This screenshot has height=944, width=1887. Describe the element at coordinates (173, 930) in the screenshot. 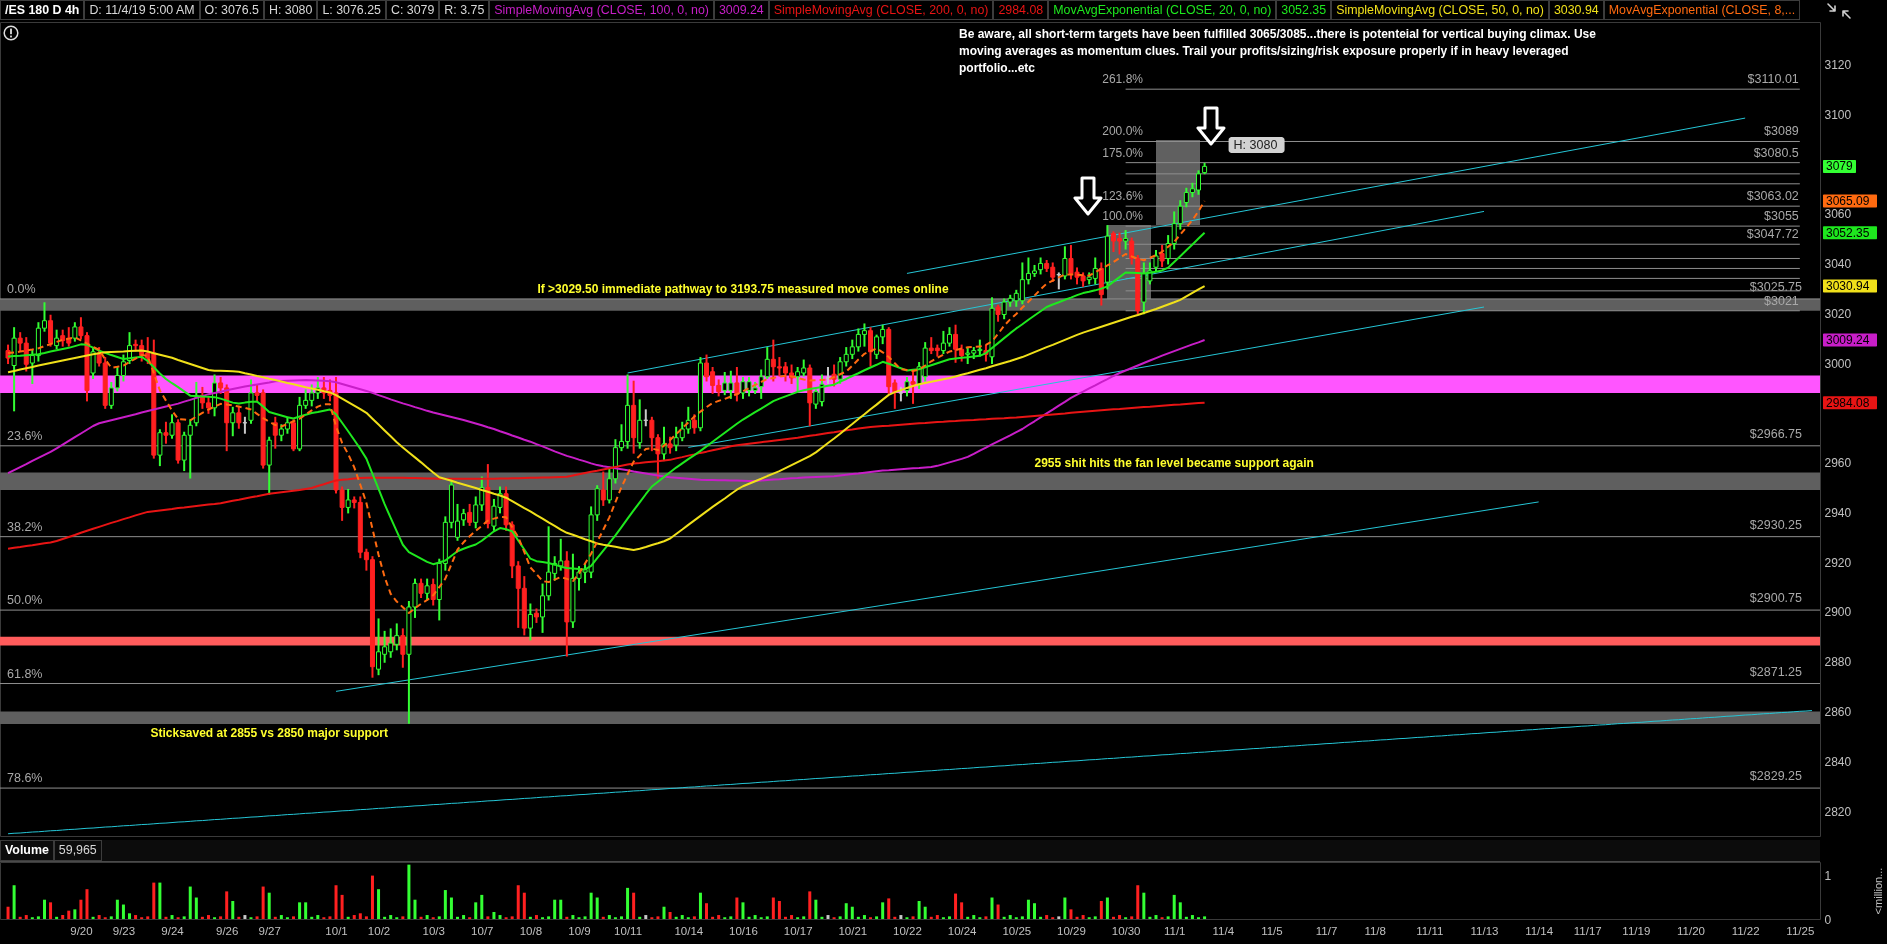

I see `x-tick-label: 9/24` at that location.